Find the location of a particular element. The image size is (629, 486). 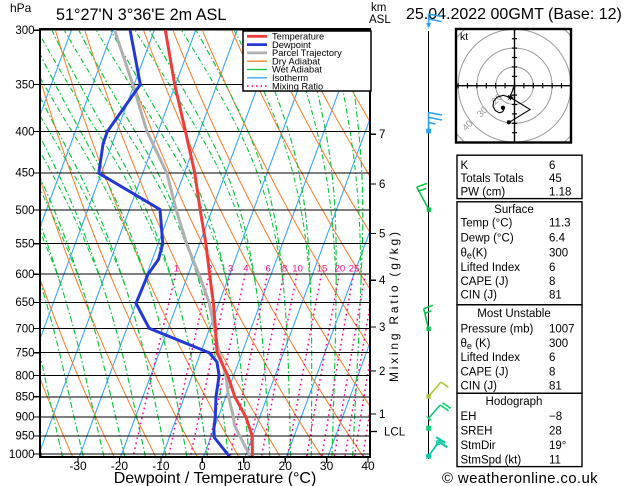

svg-text: 800 is located at coordinates (24, 376).